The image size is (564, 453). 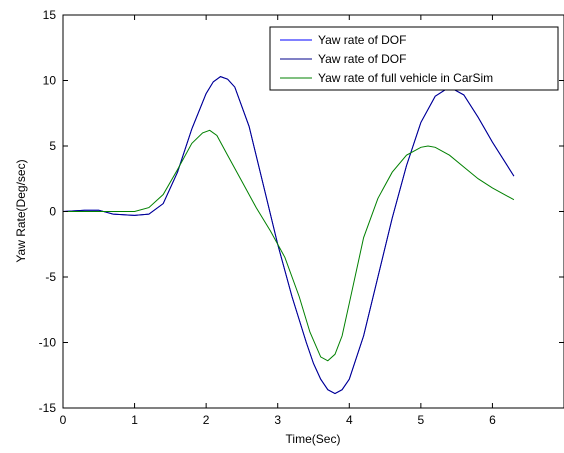 I want to click on x-axis-label: Time(Sec), so click(x=313, y=439).